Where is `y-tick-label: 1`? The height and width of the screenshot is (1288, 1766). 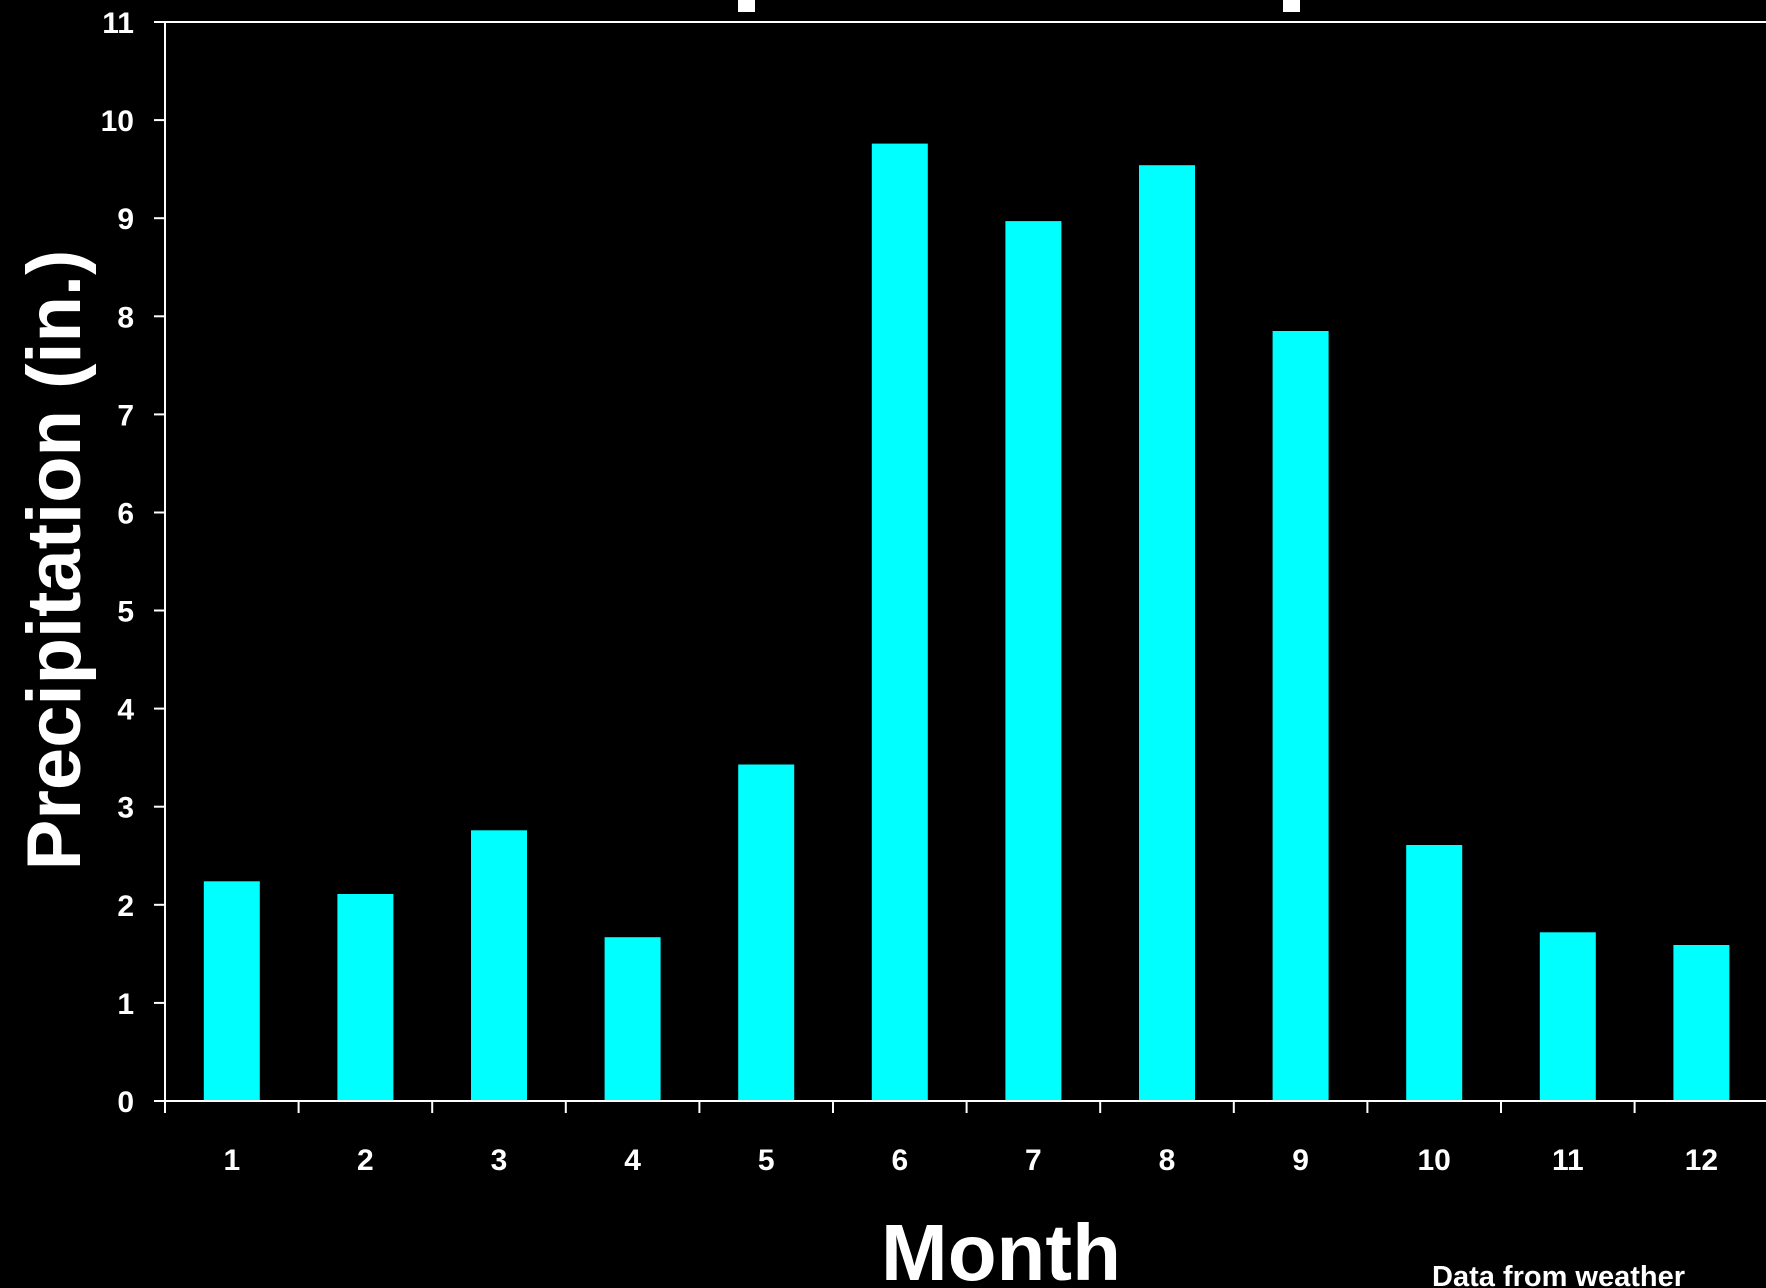
y-tick-label: 1 is located at coordinates (125, 1004).